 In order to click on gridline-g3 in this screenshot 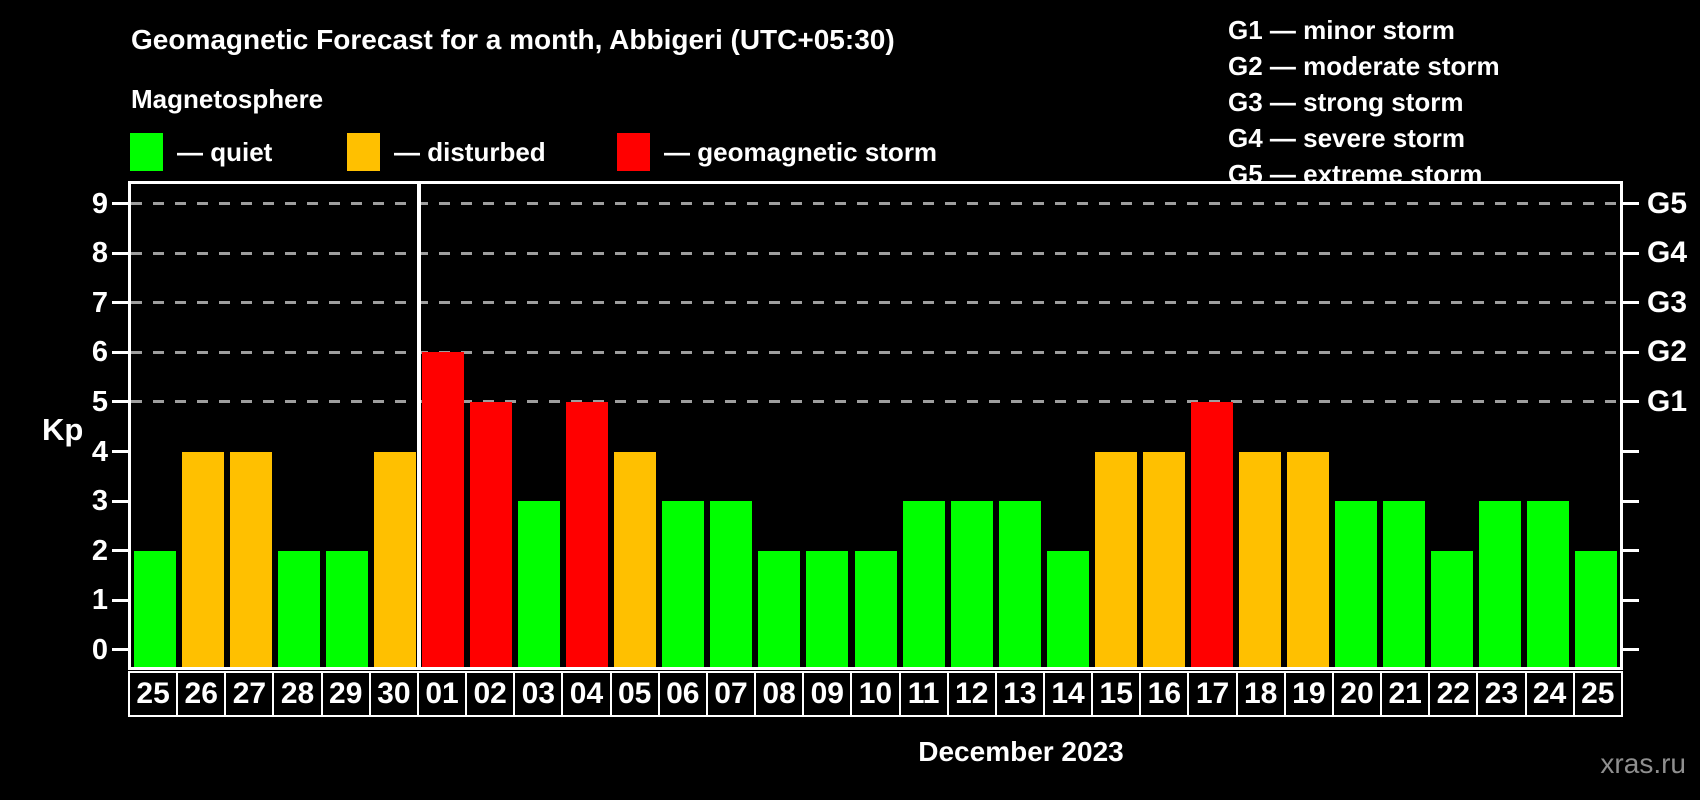, I will do `click(875, 303)`.